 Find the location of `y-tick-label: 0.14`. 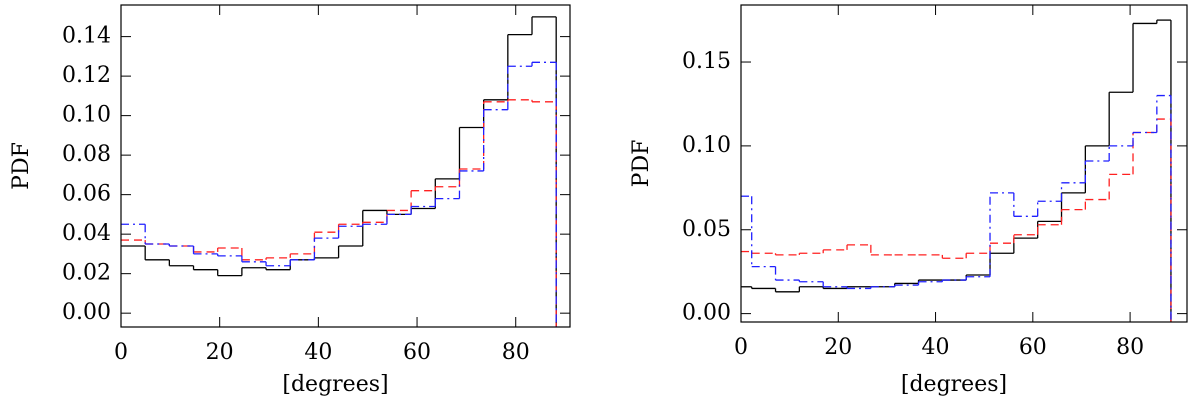

y-tick-label: 0.14 is located at coordinates (86, 36).